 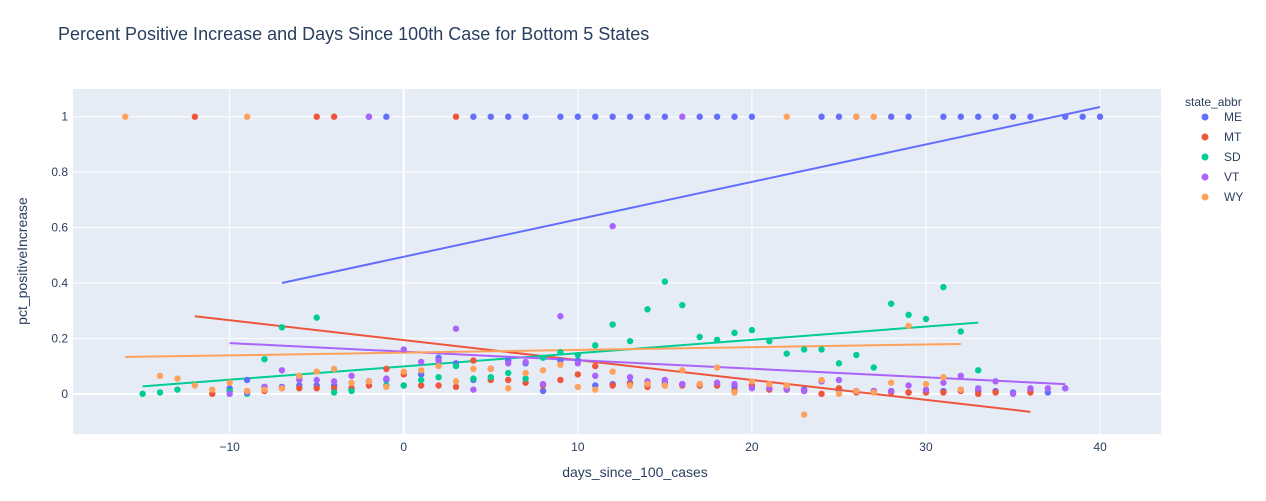 What do you see at coordinates (1222, 117) in the screenshot?
I see `legend-item-me: ME` at bounding box center [1222, 117].